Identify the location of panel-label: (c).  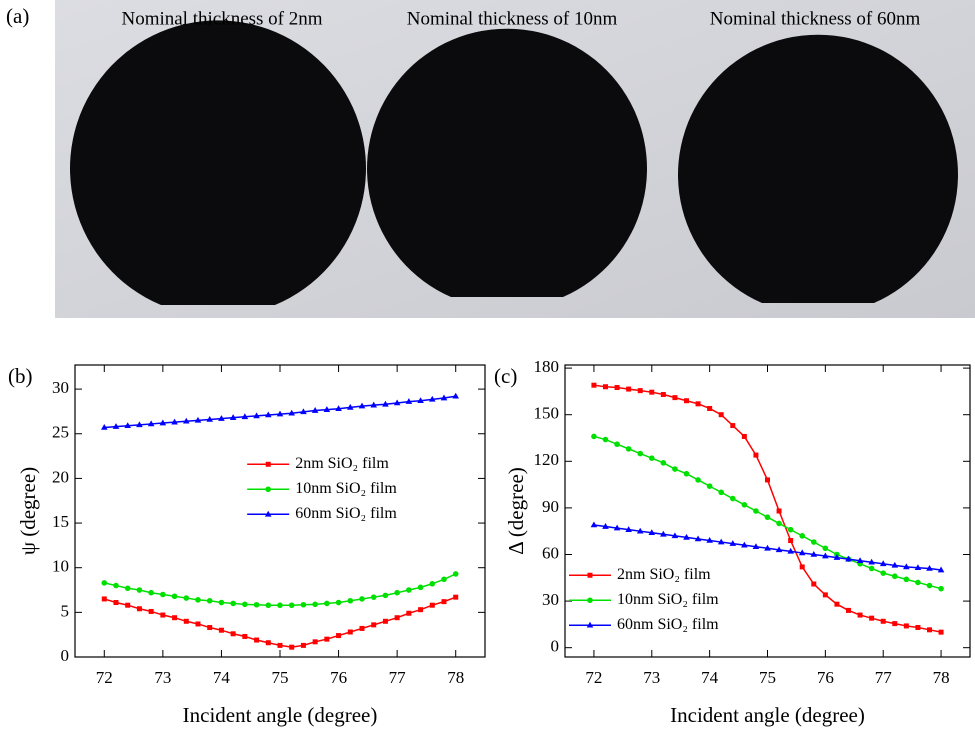
(505, 376).